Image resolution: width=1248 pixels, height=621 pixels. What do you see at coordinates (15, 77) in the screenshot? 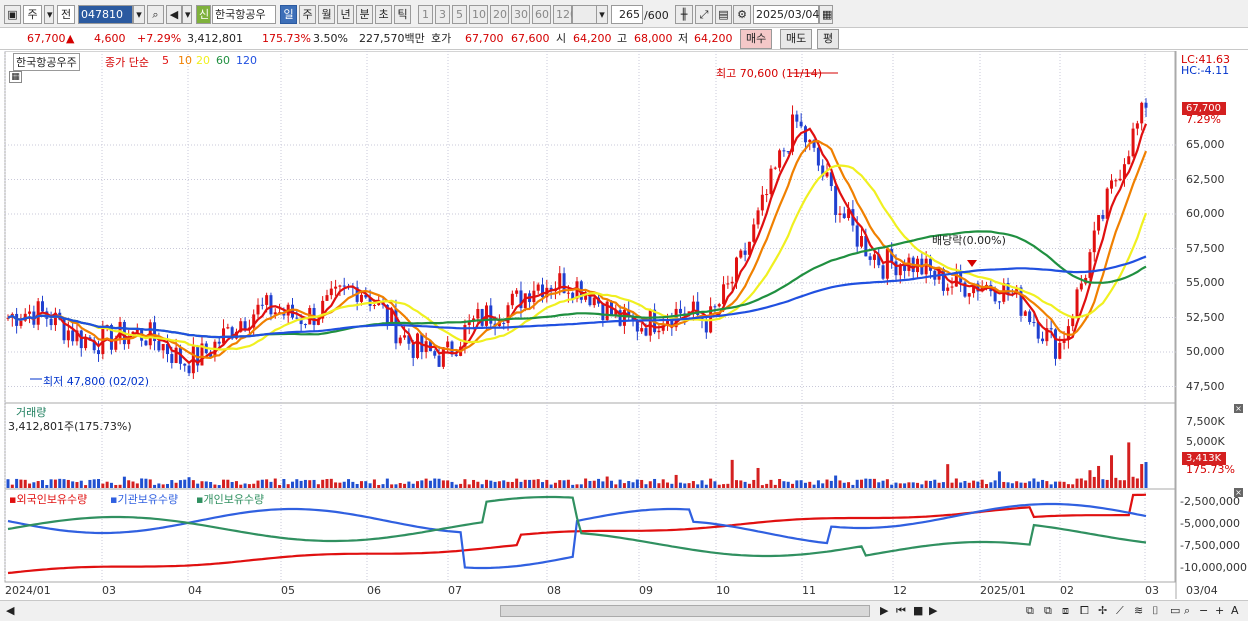
I see `grid-table-icon: ▦` at bounding box center [15, 77].